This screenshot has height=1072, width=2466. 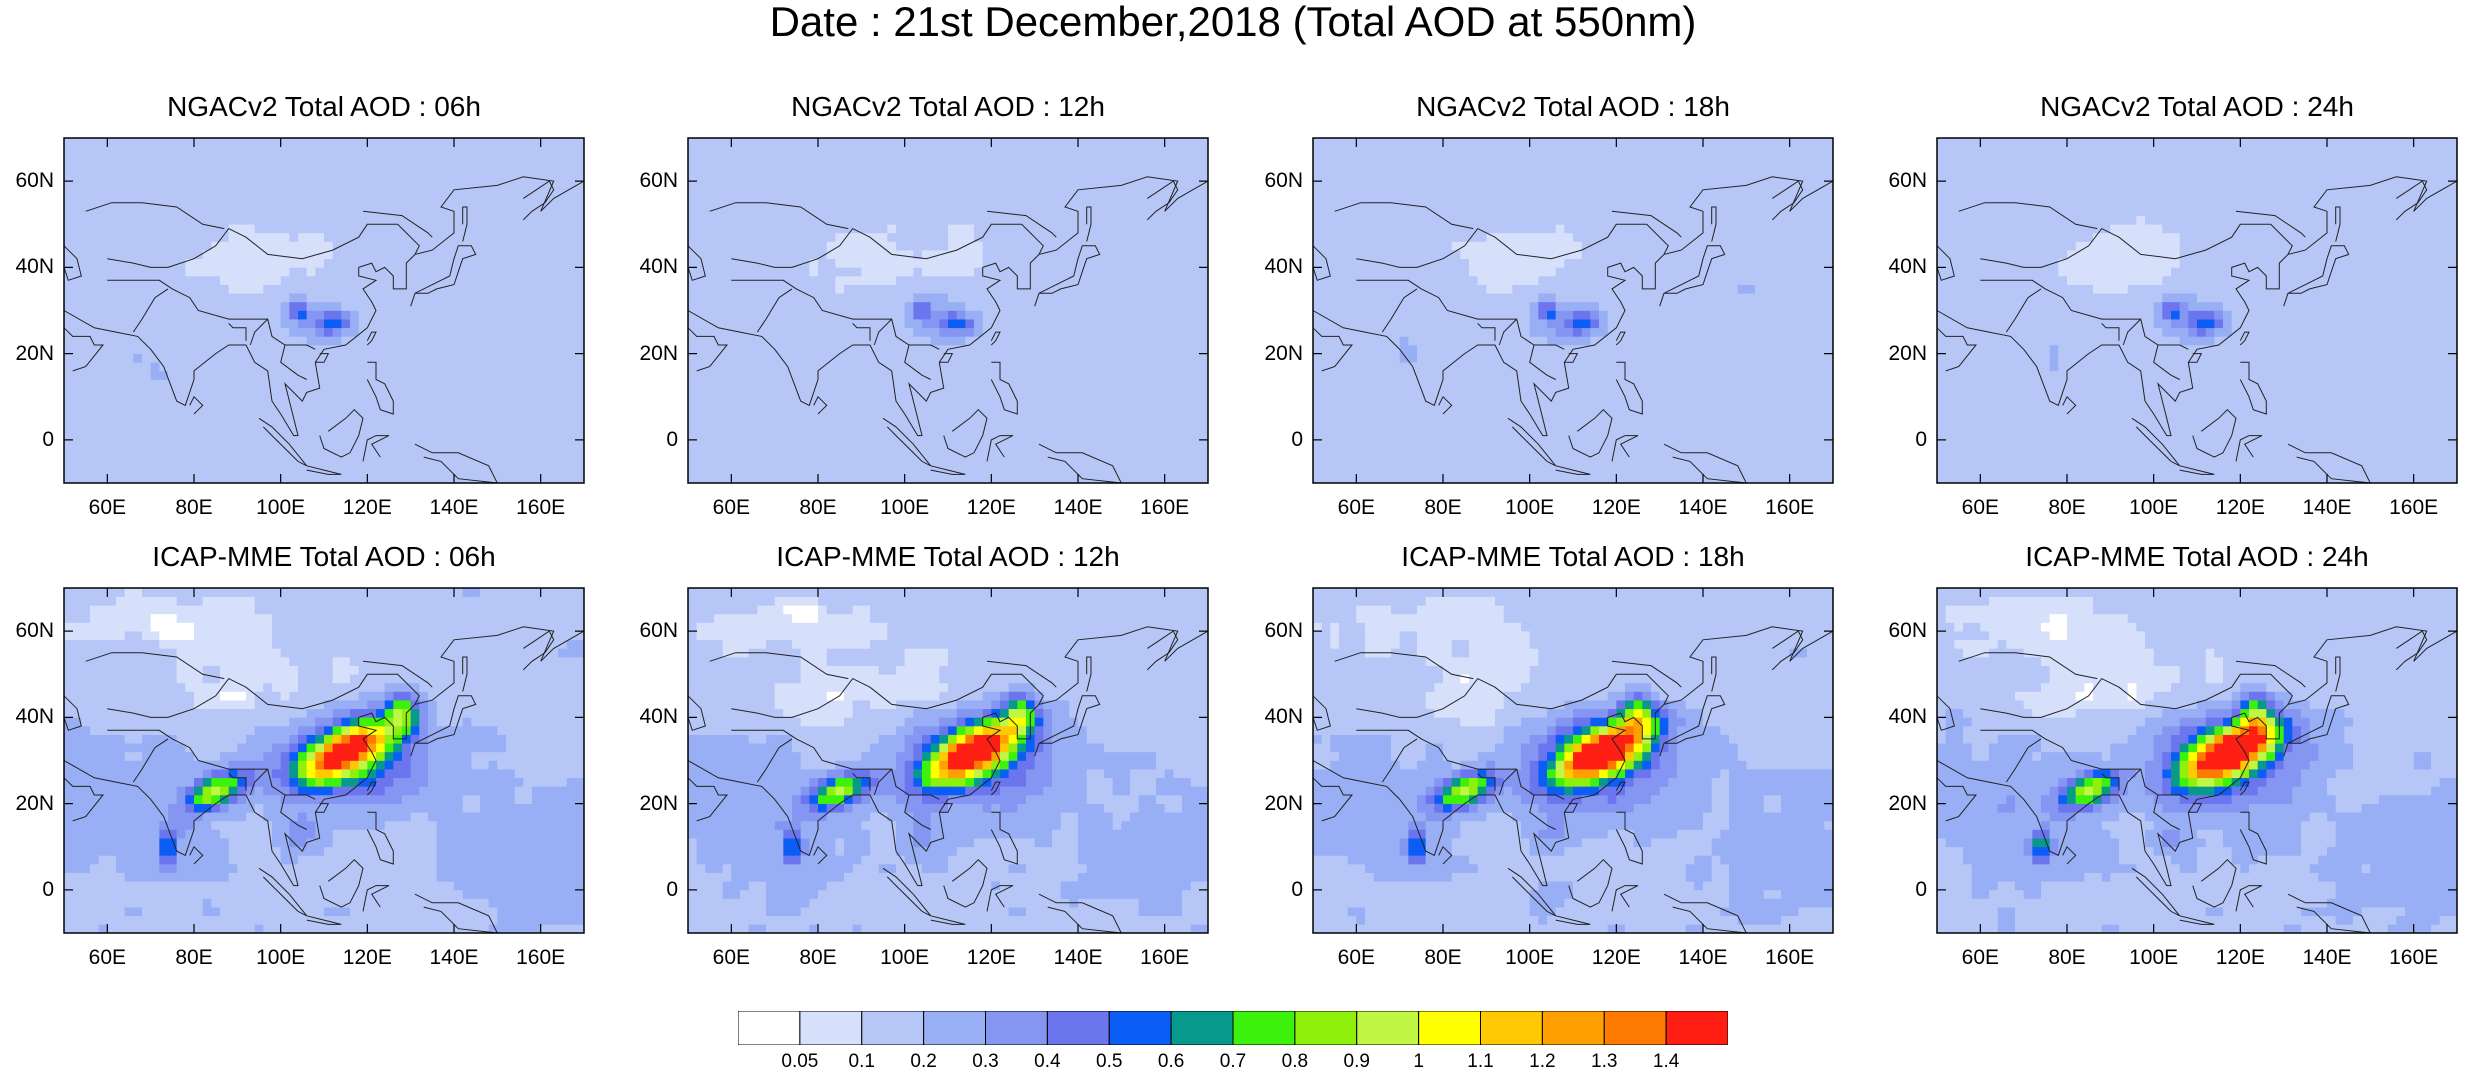 What do you see at coordinates (1357, 1062) in the screenshot?
I see `colorbar-tick-label: 0.9` at bounding box center [1357, 1062].